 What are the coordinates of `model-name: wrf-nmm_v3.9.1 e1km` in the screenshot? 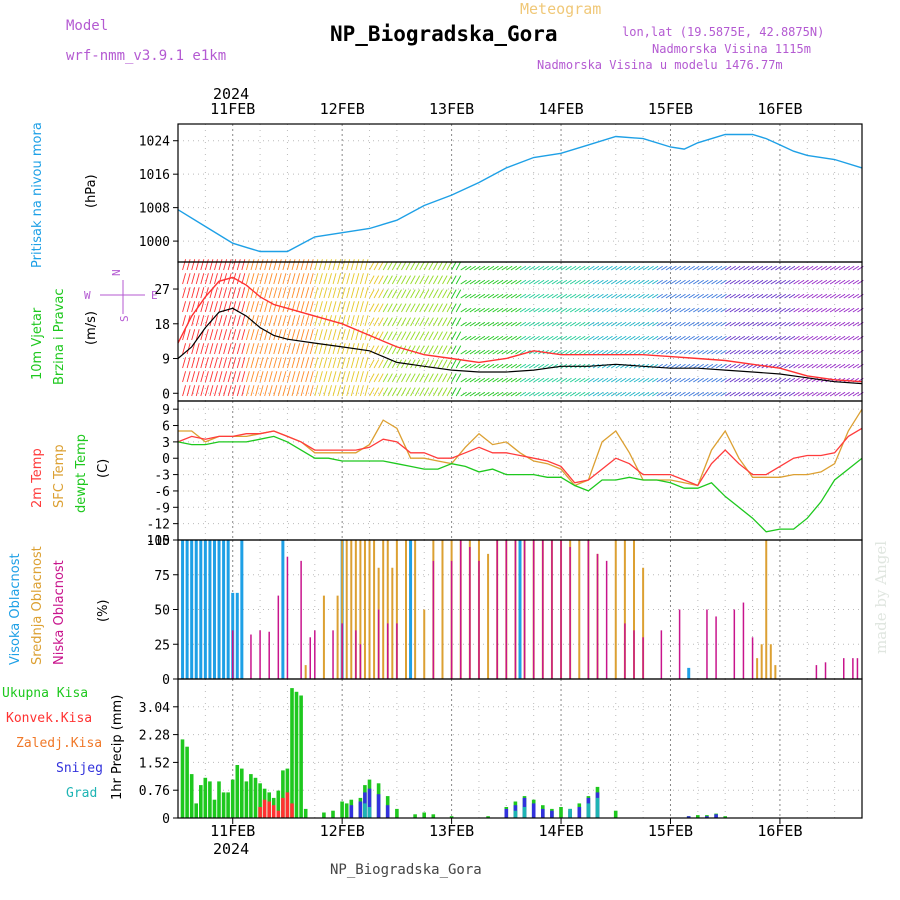 It's located at (146, 56).